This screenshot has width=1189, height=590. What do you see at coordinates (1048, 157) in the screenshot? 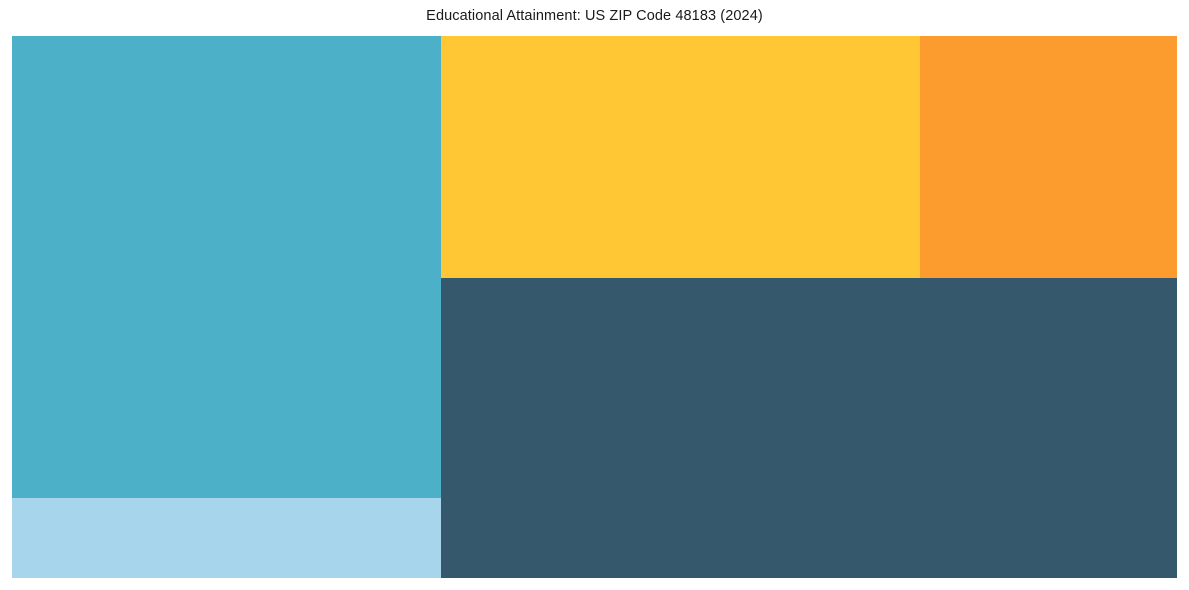
I see `treemap-tile-graduate-professional-degree: Graduate or professional degree` at bounding box center [1048, 157].